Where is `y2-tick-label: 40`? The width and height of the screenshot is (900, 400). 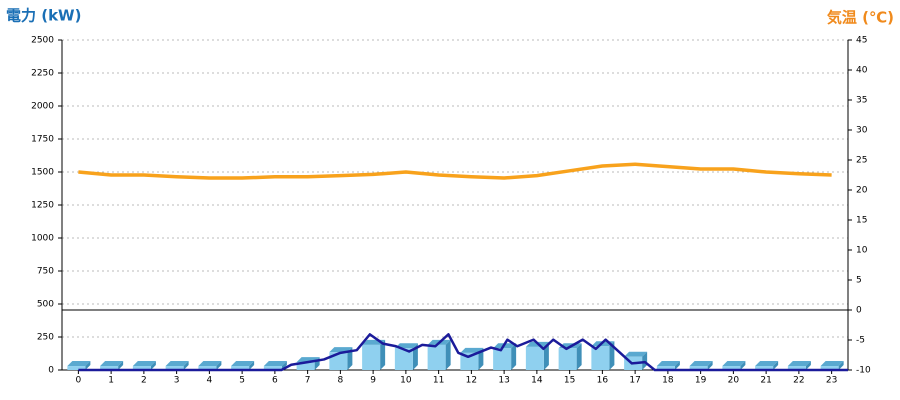
y2-tick-label: 40 is located at coordinates (862, 71).